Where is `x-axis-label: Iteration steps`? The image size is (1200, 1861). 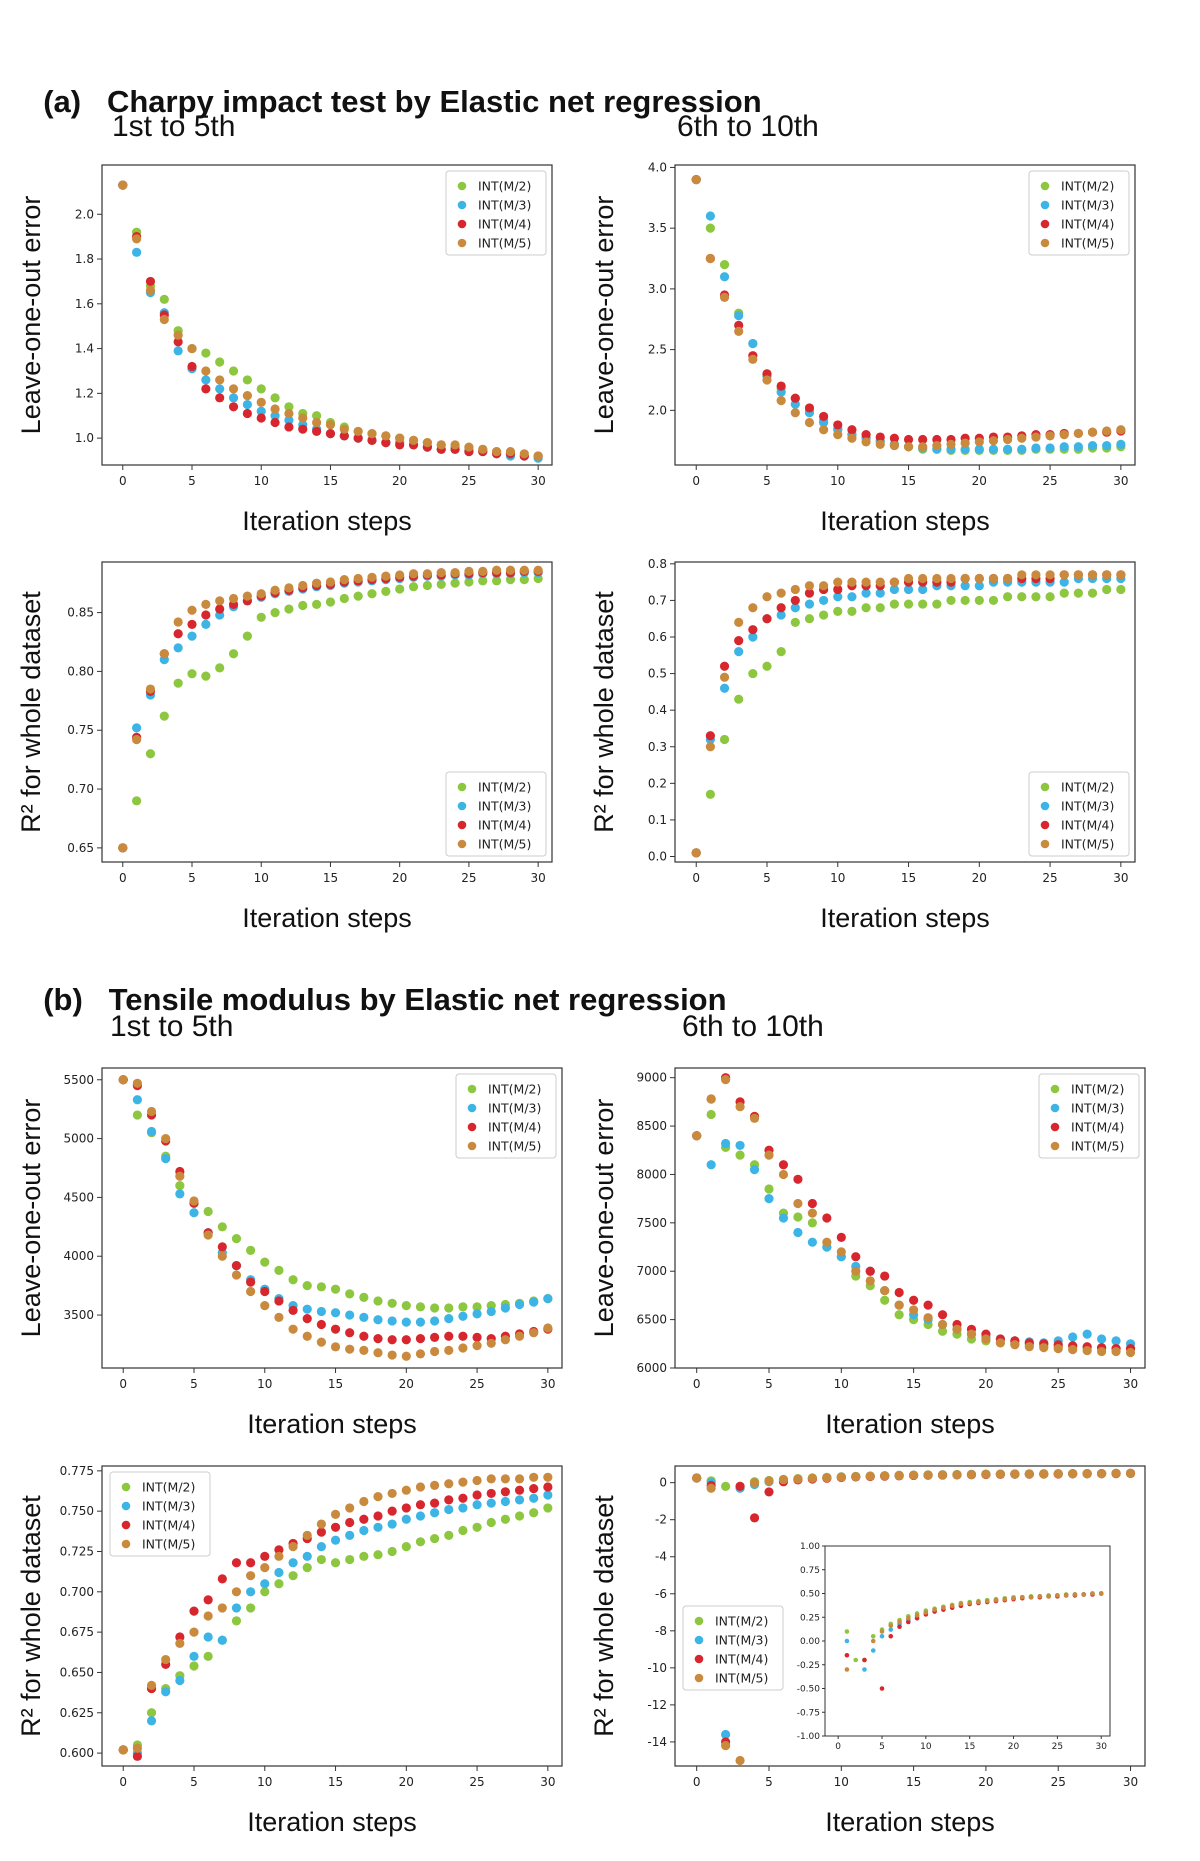 x-axis-label: Iteration steps is located at coordinates (910, 1822).